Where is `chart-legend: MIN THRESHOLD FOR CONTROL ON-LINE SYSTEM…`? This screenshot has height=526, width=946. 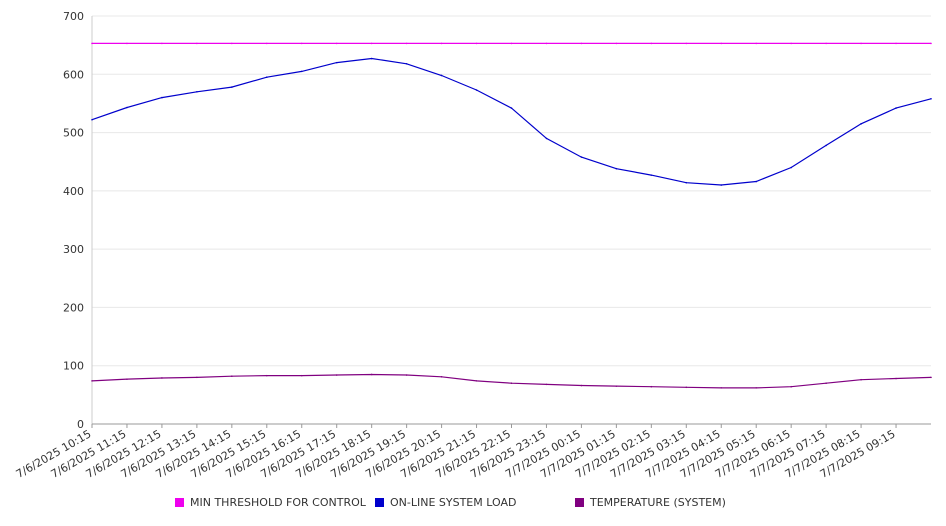 chart-legend: MIN THRESHOLD FOR CONTROL ON-LINE SYSTEM… is located at coordinates (473, 506).